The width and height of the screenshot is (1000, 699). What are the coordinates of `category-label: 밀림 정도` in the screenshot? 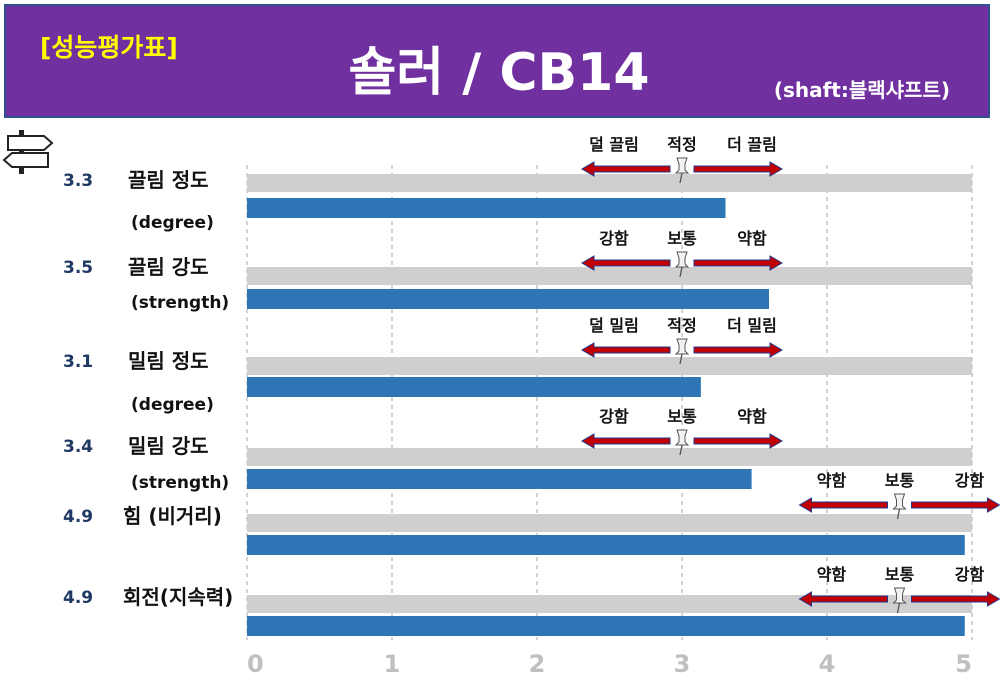 It's located at (168, 361).